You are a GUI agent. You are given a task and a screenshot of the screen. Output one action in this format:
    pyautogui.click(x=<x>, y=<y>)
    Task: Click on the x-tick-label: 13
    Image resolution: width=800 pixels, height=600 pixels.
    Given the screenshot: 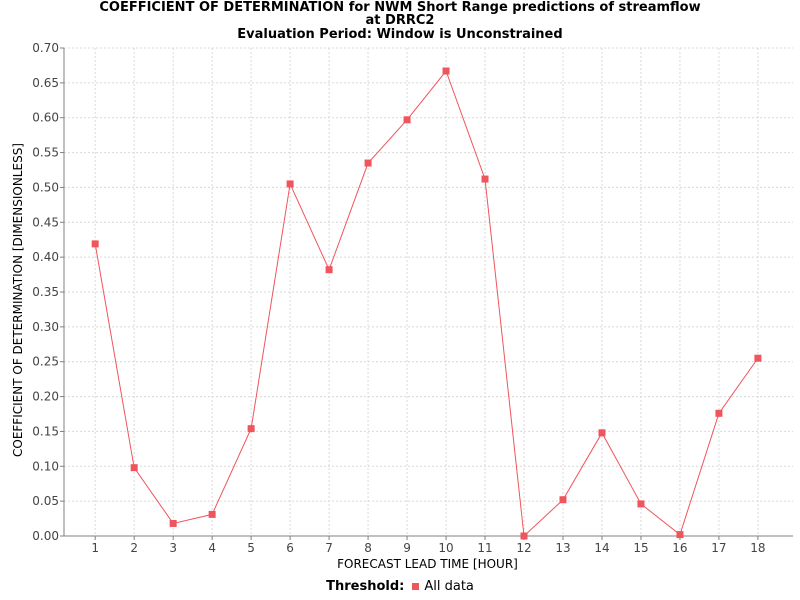 What is the action you would take?
    pyautogui.click(x=562, y=548)
    